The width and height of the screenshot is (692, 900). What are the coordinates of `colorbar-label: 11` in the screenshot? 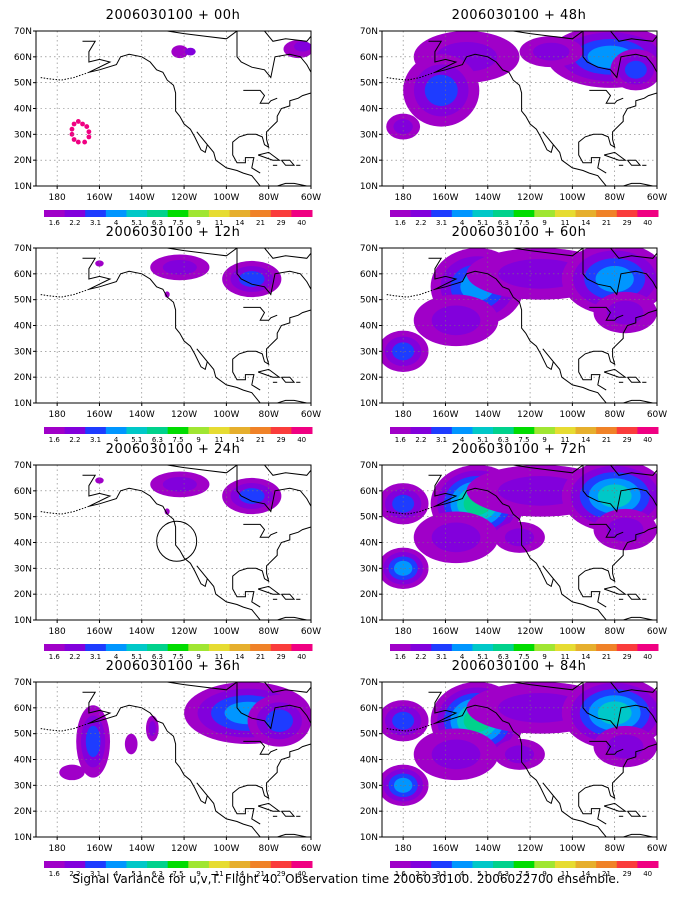 It's located at (565, 223).